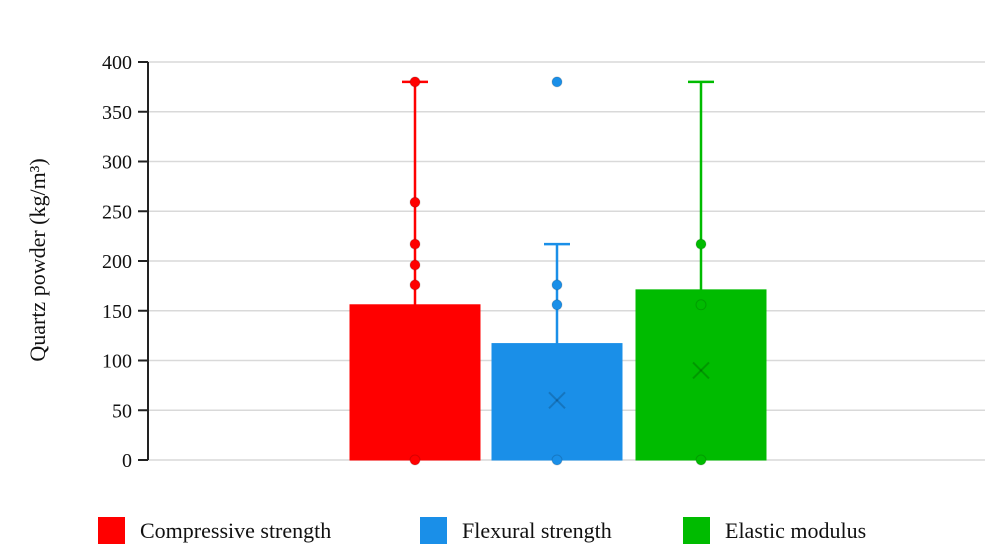 The width and height of the screenshot is (1004, 560). Describe the element at coordinates (117, 113) in the screenshot. I see `y-tick-label: 350` at that location.